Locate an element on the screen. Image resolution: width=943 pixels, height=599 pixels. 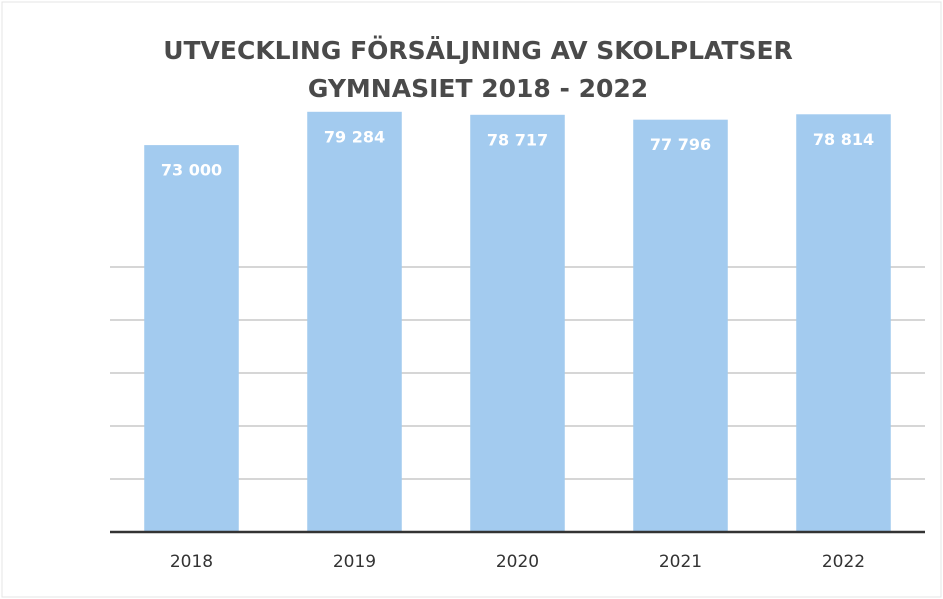
chart-title: UTVECKLING FÖRSÄLJNING AV SKOLPLATSER is located at coordinates (478, 50).